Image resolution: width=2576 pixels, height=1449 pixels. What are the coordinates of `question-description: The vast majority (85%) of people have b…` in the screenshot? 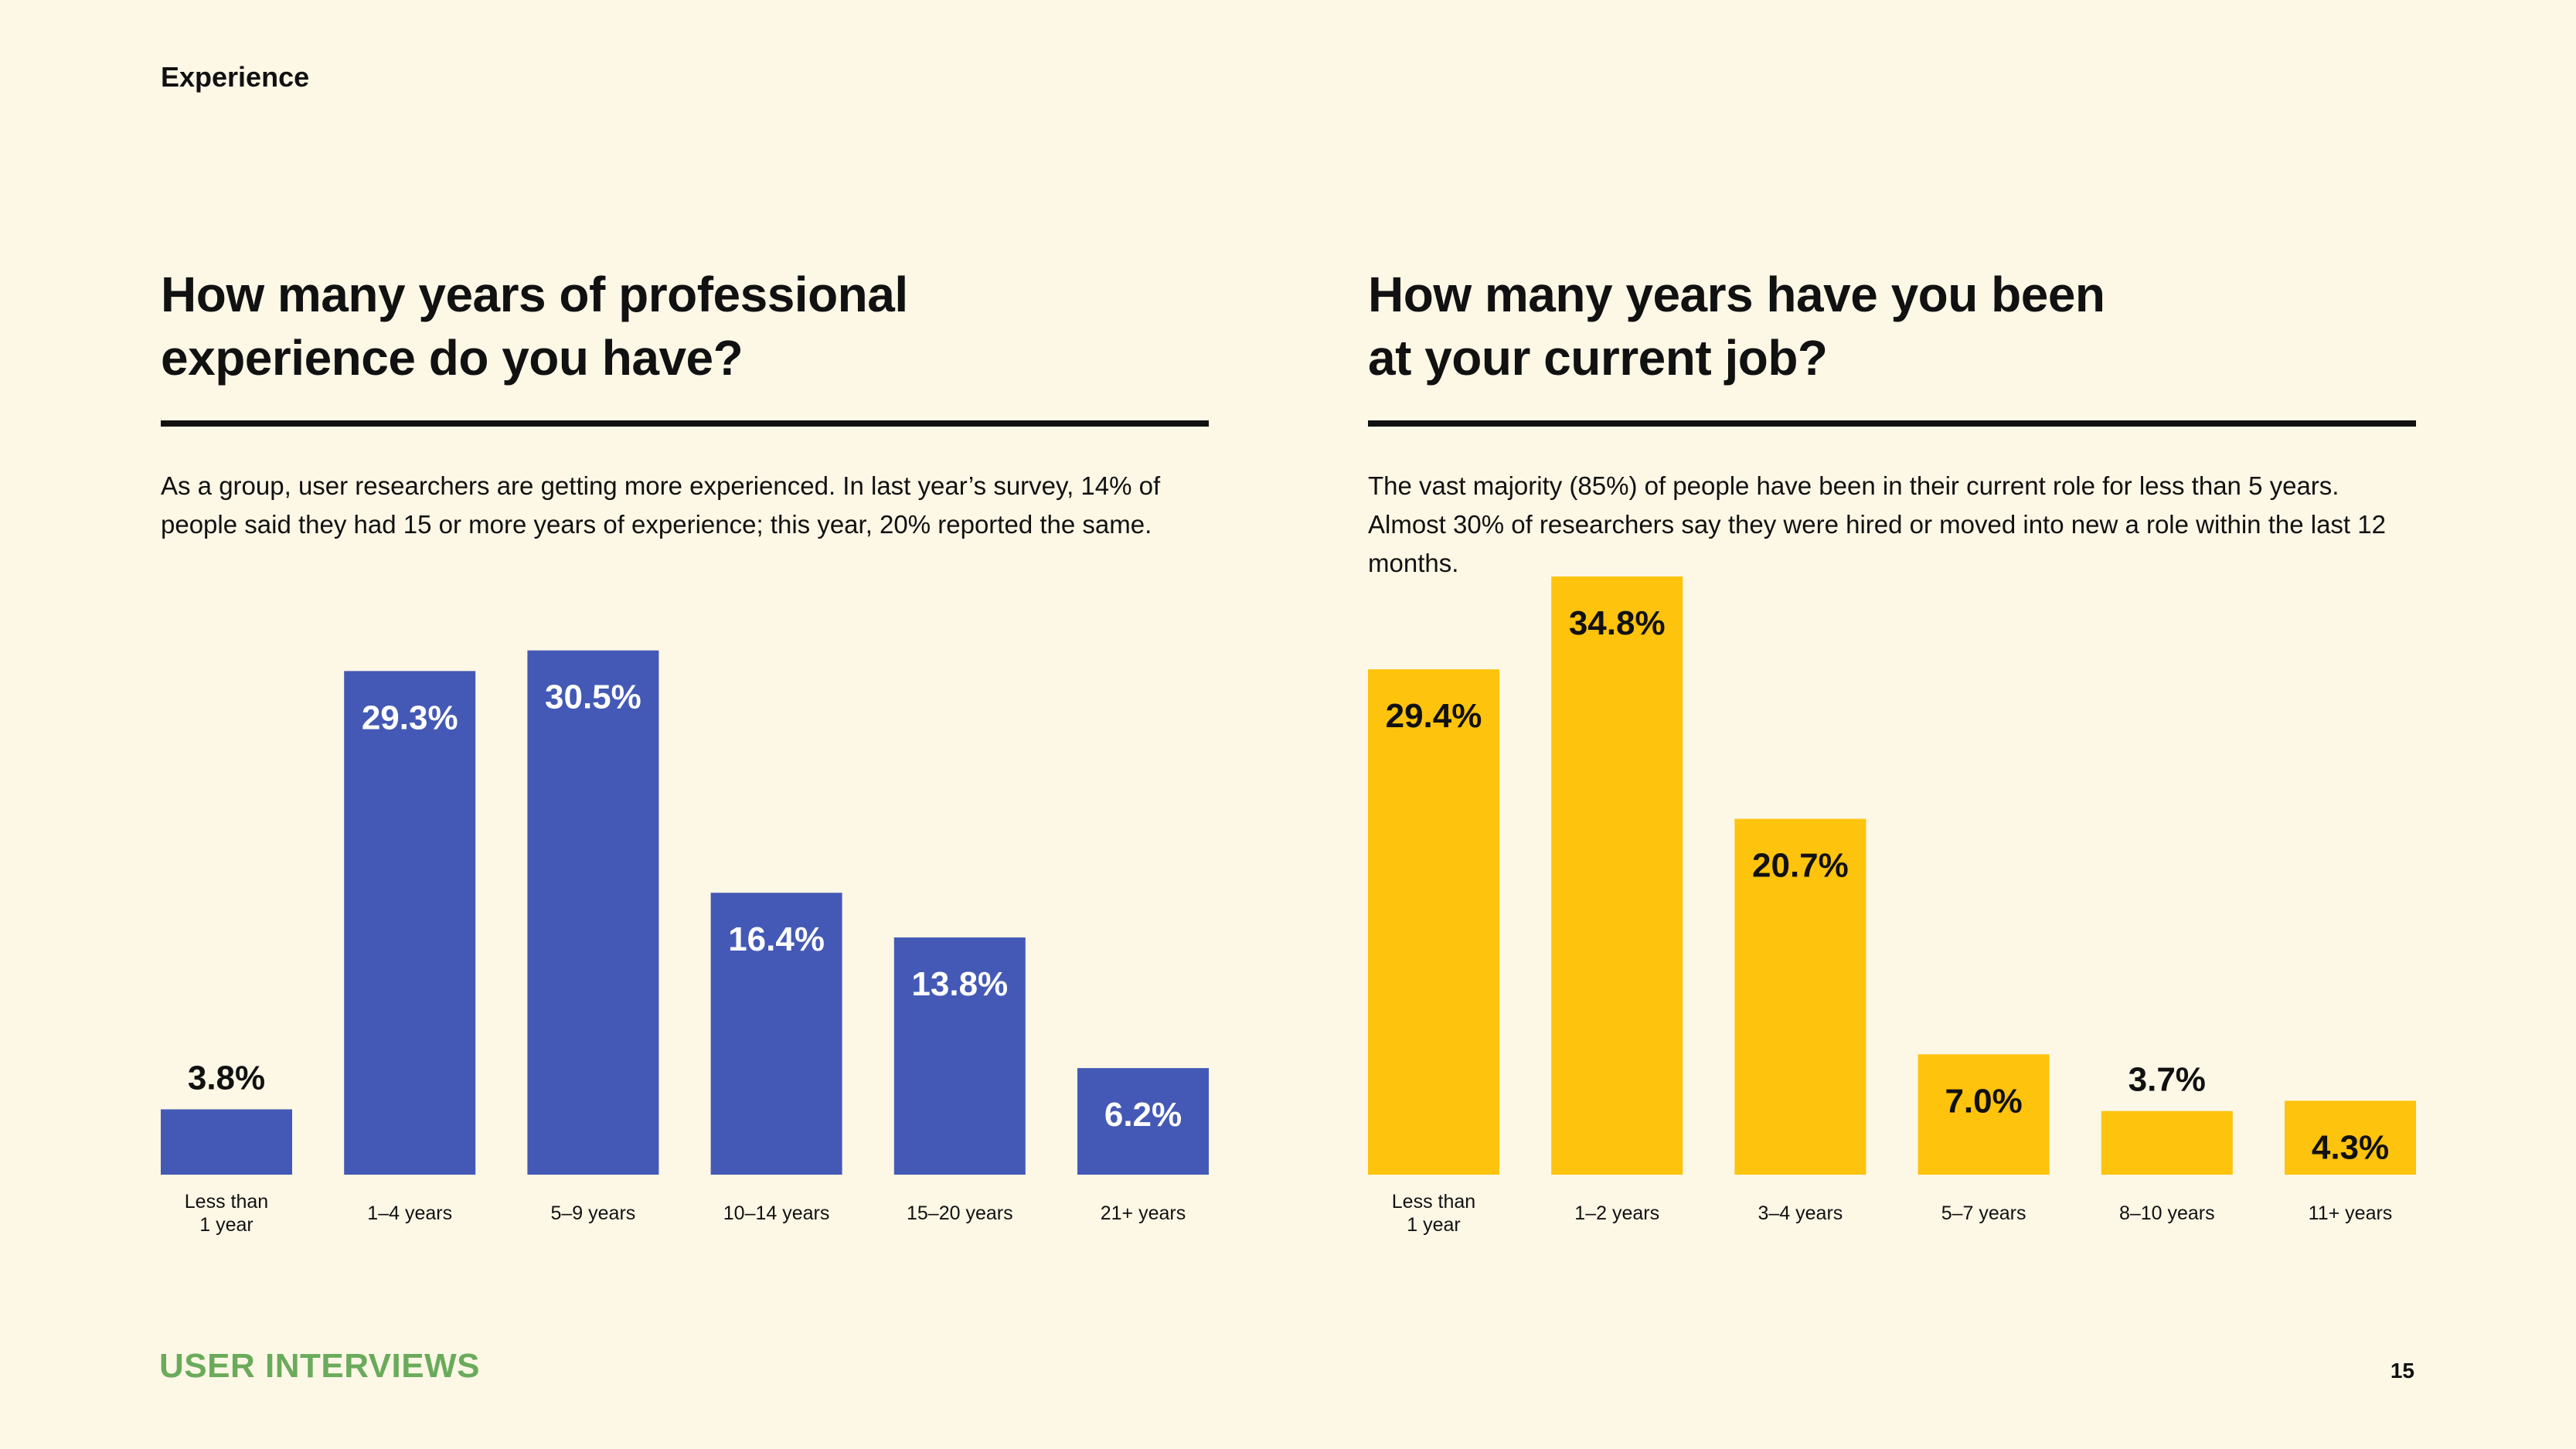 It's located at (1877, 524).